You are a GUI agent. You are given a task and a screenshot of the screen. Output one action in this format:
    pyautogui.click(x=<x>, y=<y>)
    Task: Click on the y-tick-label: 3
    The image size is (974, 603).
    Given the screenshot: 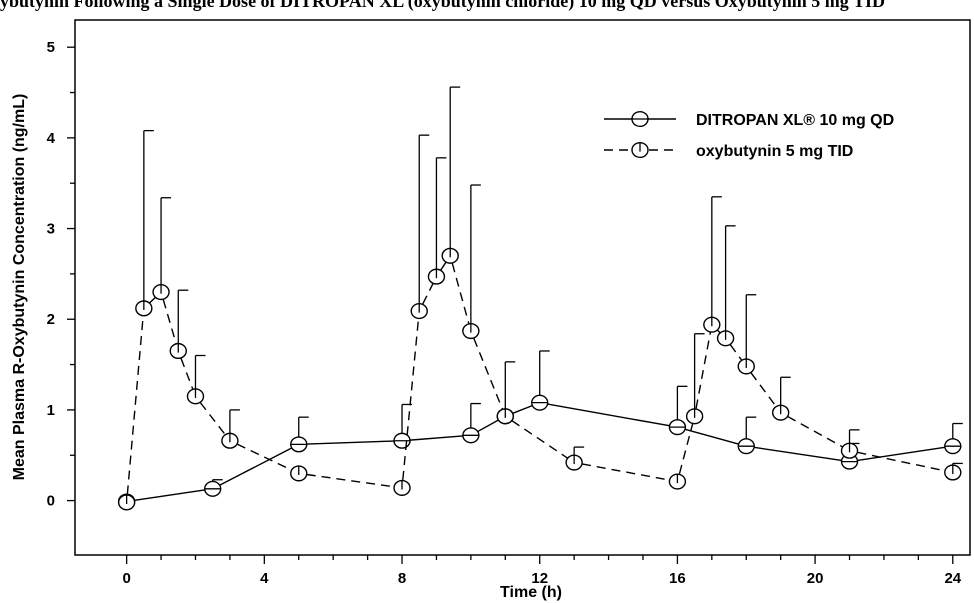 What is the action you would take?
    pyautogui.click(x=51, y=229)
    